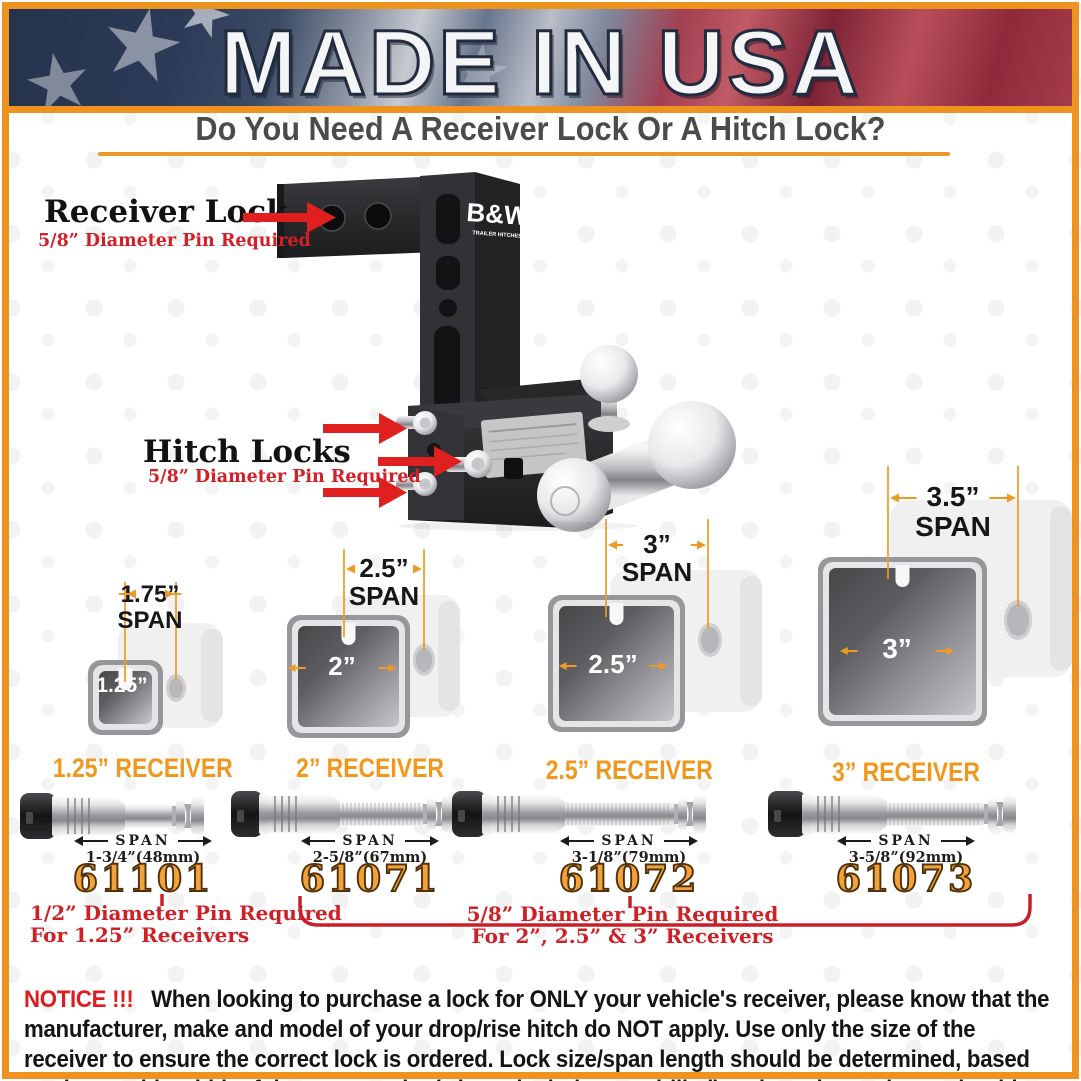 This screenshot has height=1081, width=1081. I want to click on flag-header: ★ ★ ★ ★ MADE IN USA, so click(540, 61).